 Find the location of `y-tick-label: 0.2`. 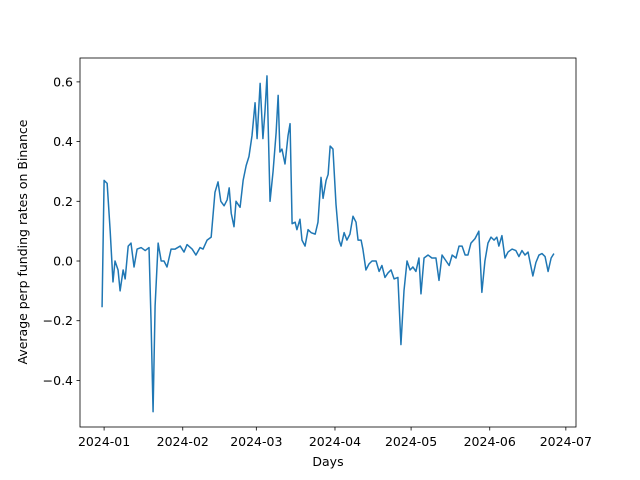

y-tick-label: 0.2 is located at coordinates (63, 201).